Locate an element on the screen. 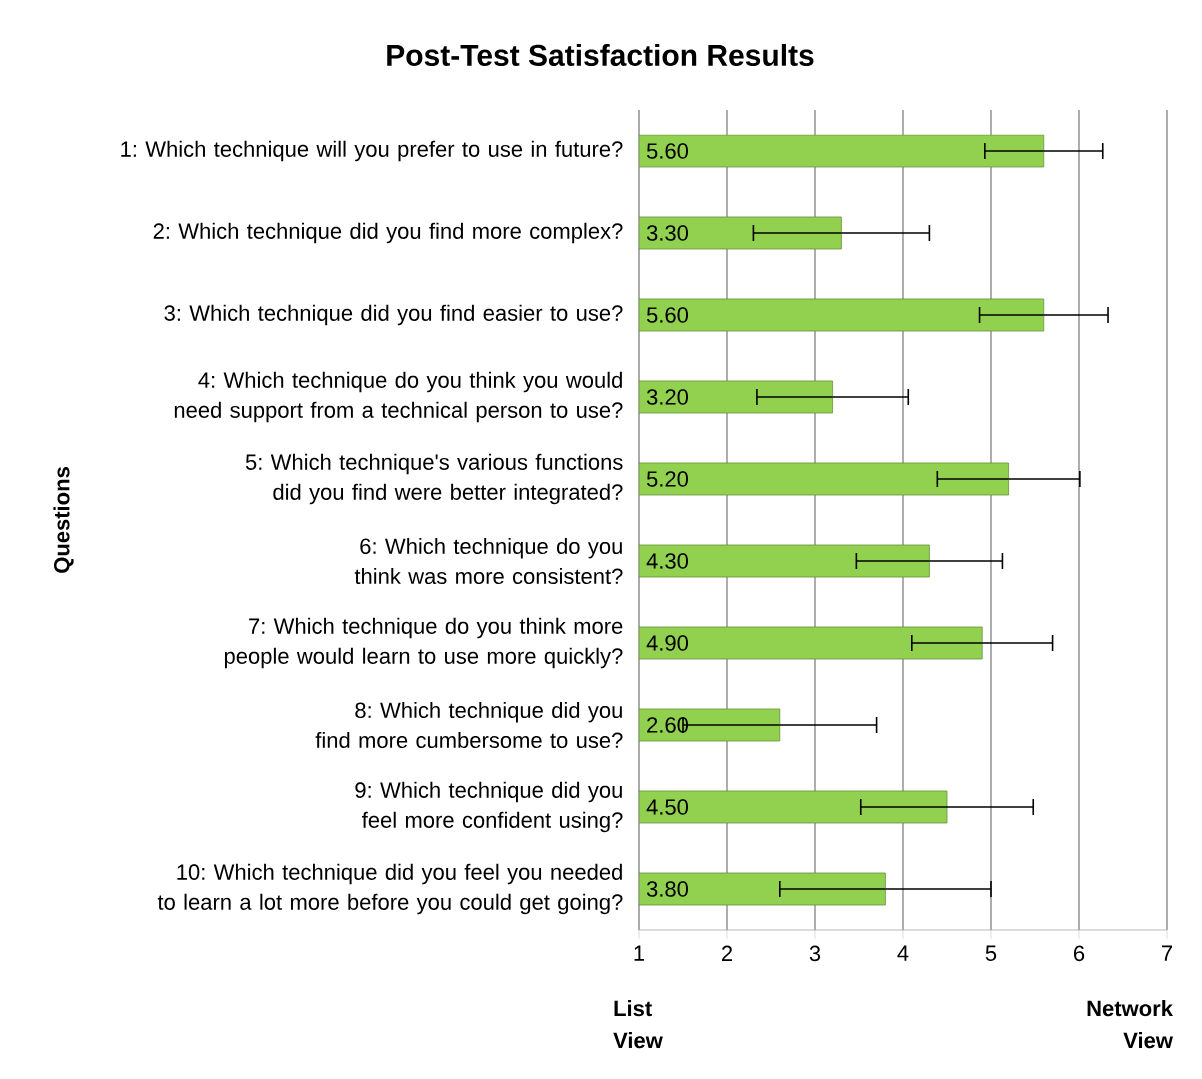 This screenshot has width=1202, height=1079. y-tick-label: 4: Which technique do you think you would need support from a technical person to use? is located at coordinates (398, 397).